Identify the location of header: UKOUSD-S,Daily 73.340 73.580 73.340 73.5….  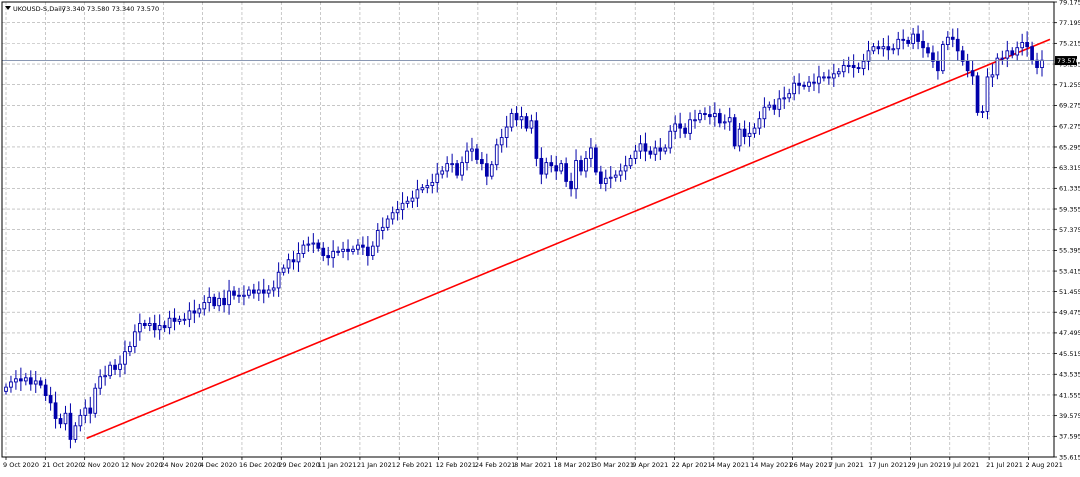
(82, 9).